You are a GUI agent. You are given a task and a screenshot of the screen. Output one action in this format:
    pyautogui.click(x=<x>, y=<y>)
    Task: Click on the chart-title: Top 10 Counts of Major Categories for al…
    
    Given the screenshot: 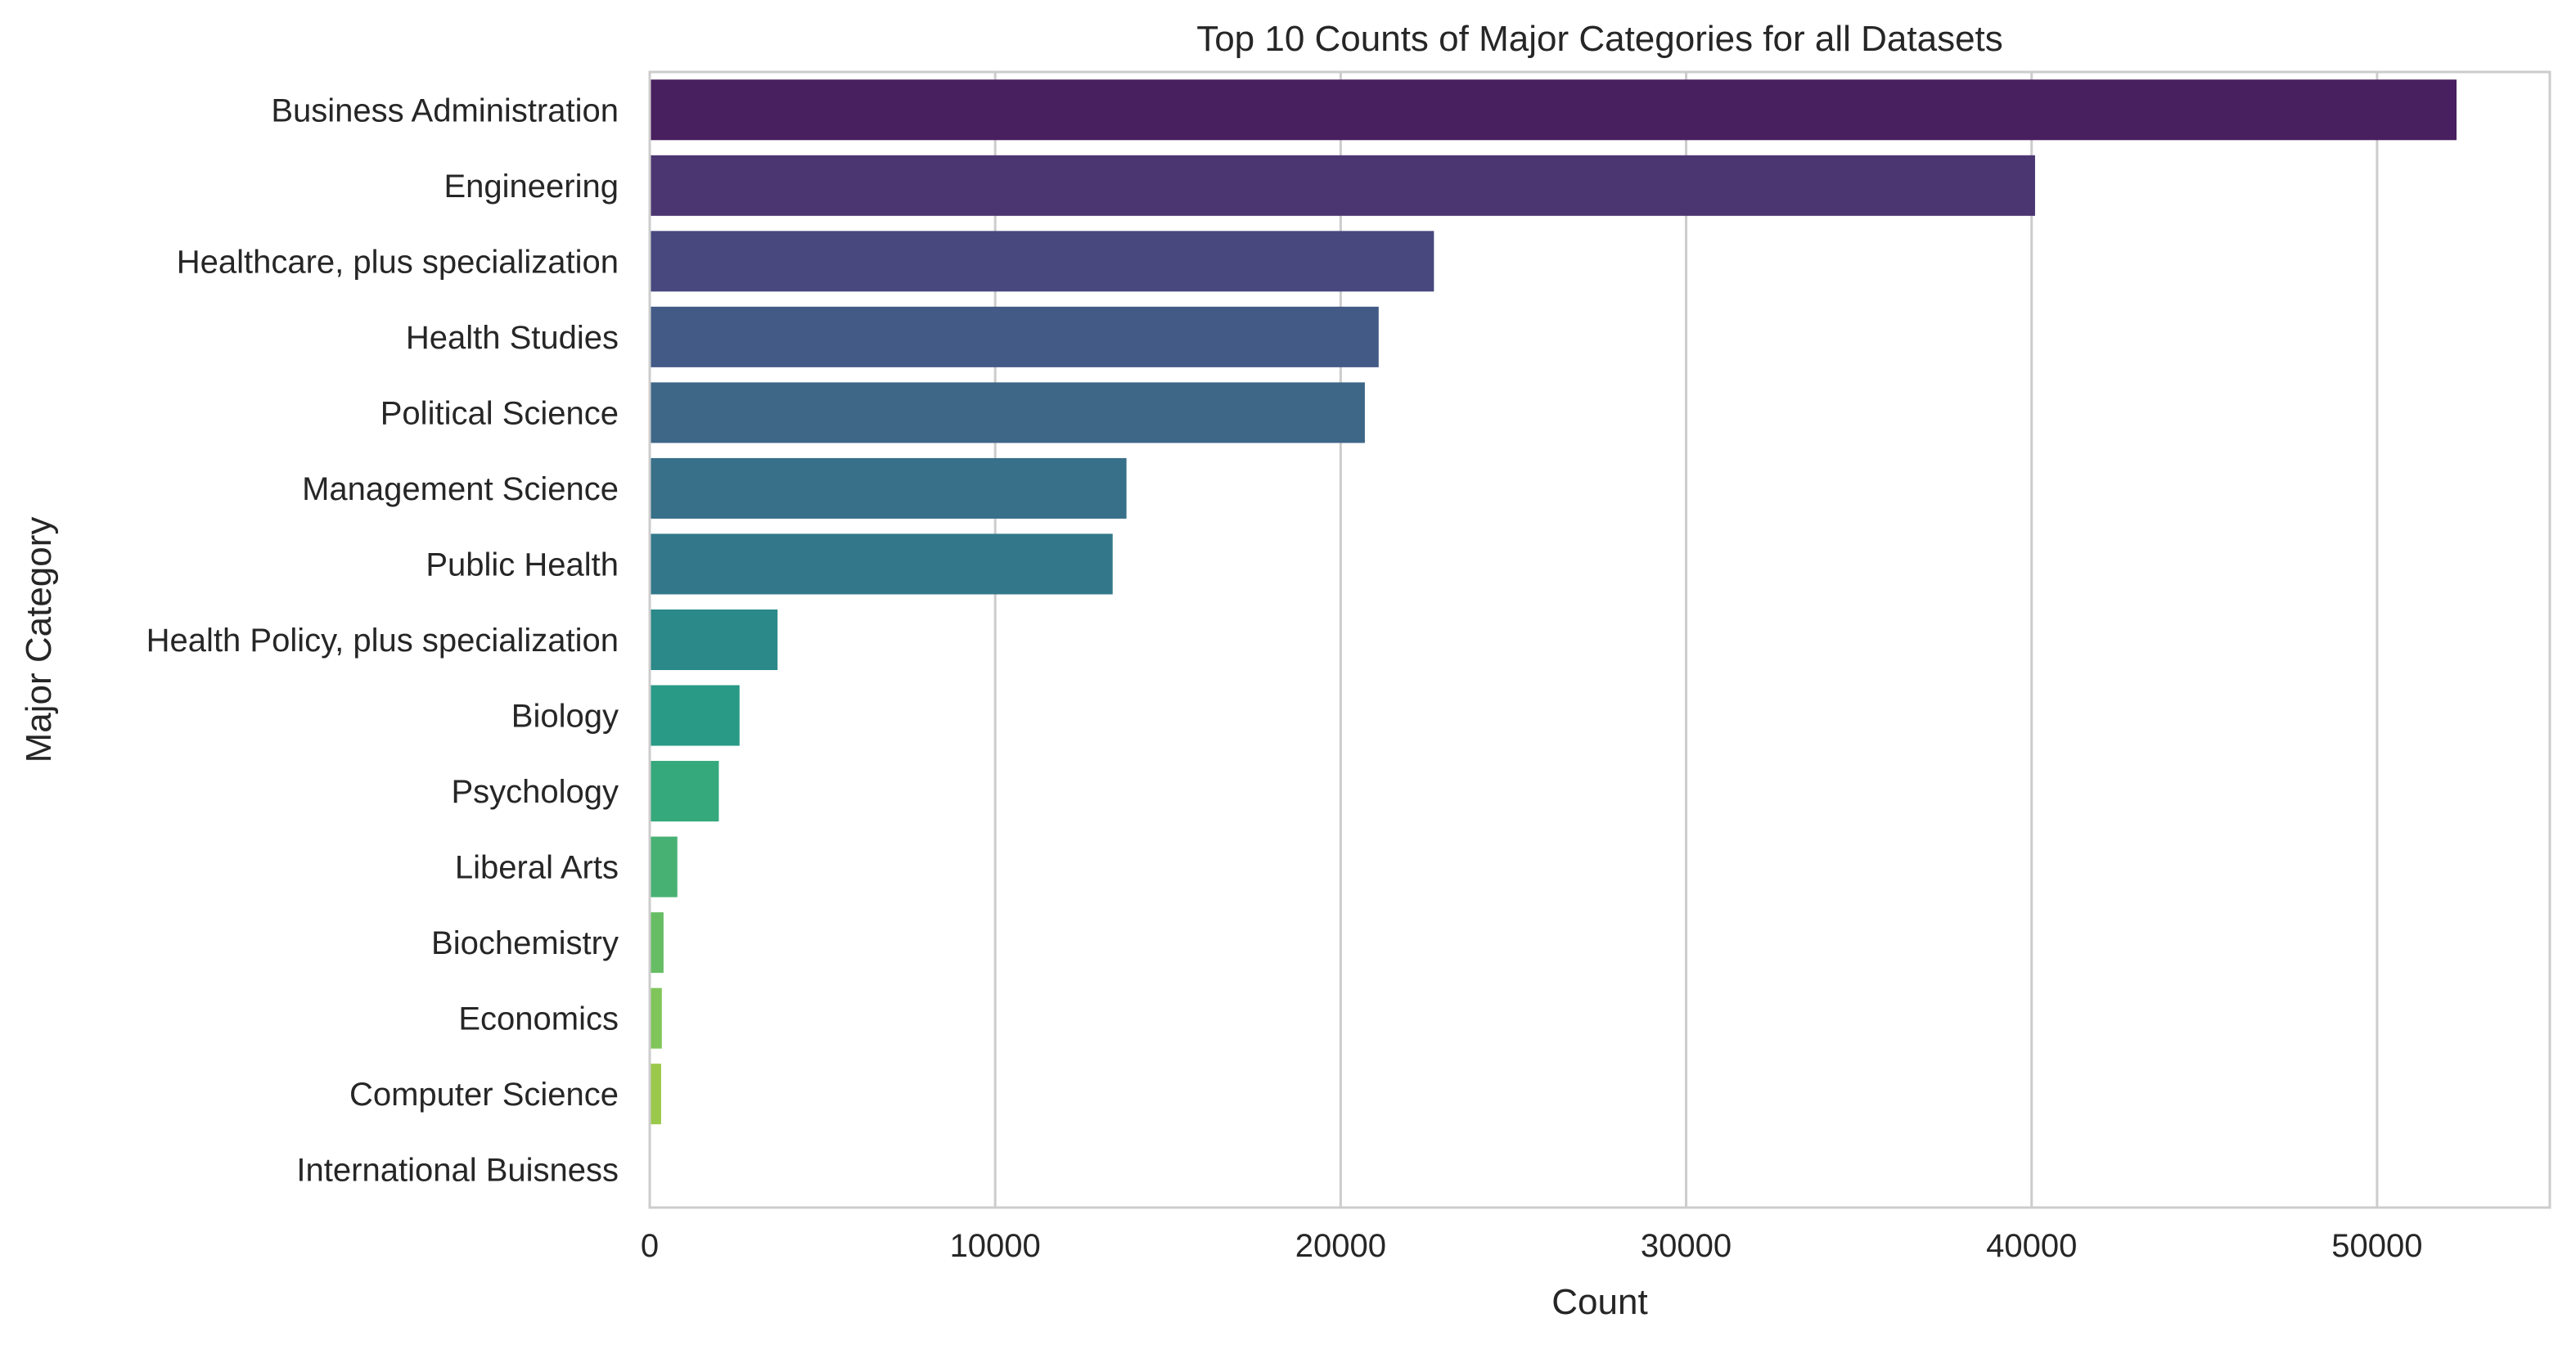 What is the action you would take?
    pyautogui.click(x=1599, y=39)
    